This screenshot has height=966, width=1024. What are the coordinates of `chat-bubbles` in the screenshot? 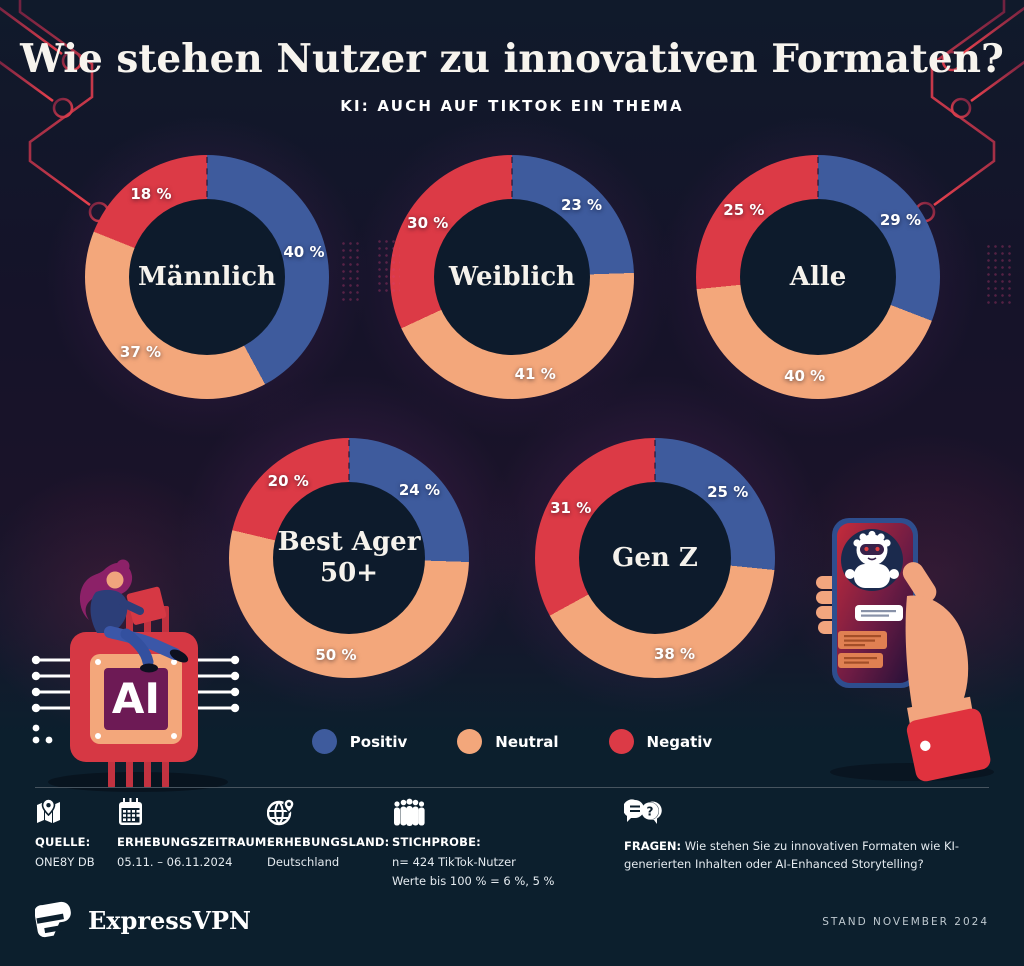 It's located at (870, 636).